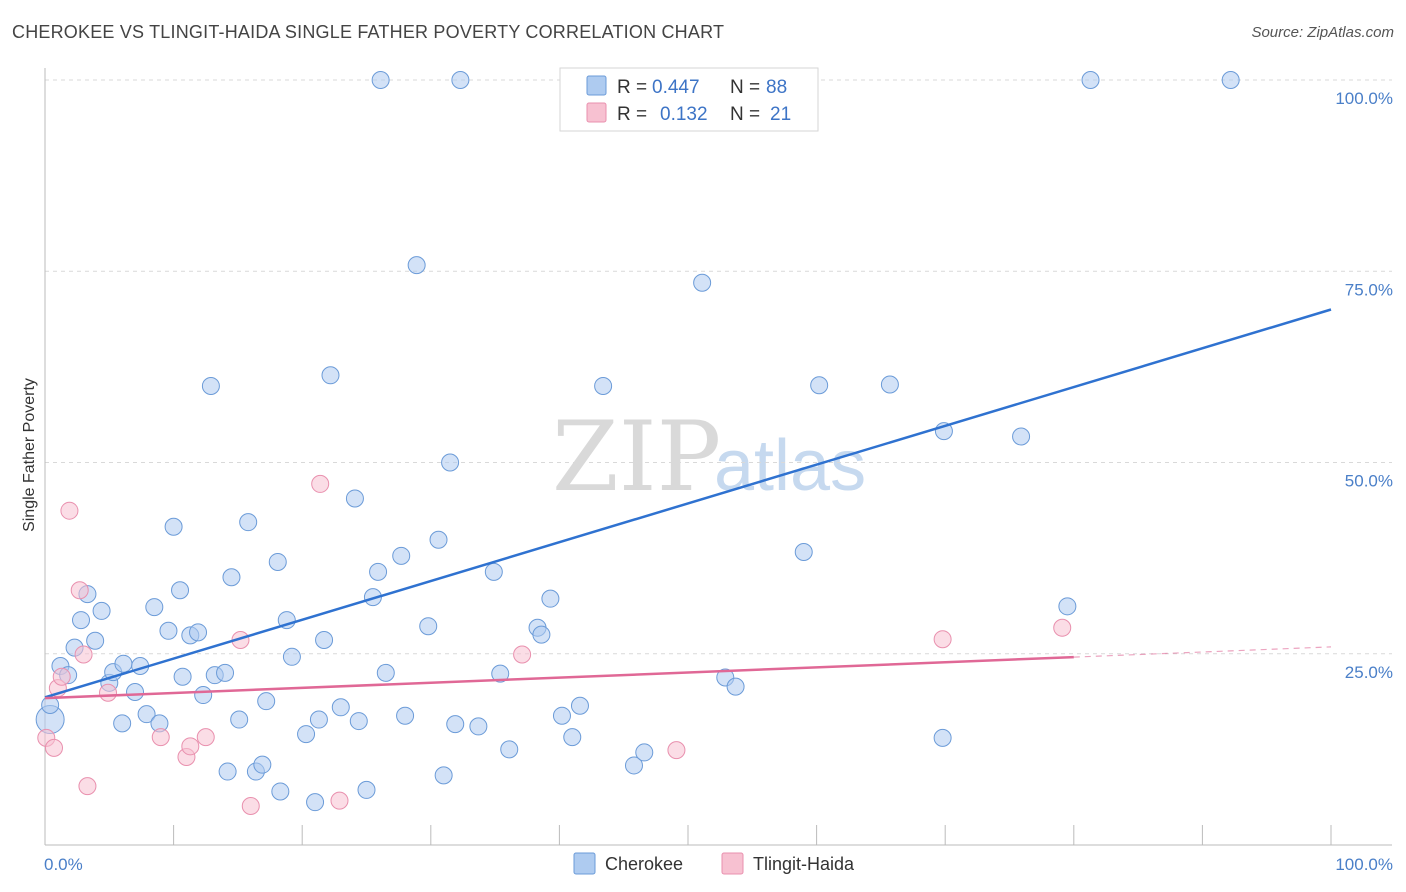  I want to click on legend-r-label-cherokee: R =, so click(632, 87).